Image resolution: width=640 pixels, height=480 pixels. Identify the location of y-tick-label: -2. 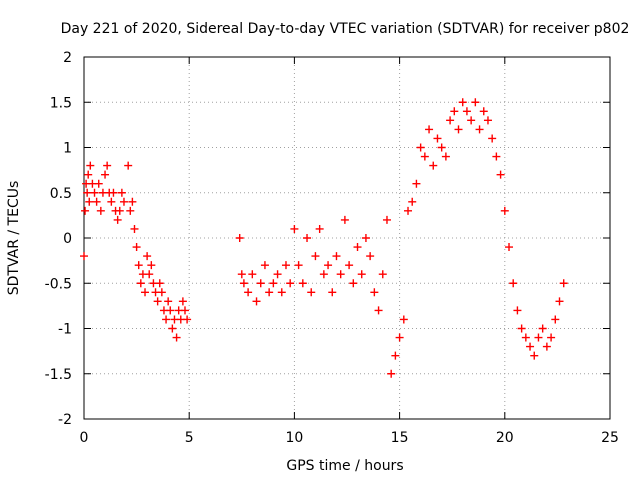
(65, 420).